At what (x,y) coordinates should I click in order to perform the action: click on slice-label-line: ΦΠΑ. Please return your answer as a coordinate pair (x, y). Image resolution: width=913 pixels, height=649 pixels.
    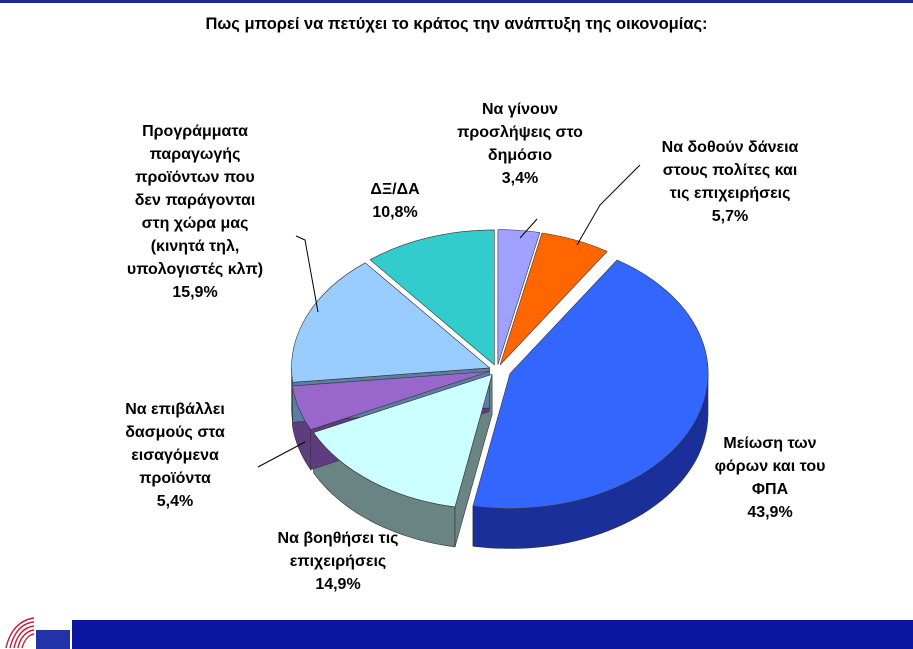
    Looking at the image, I should click on (770, 489).